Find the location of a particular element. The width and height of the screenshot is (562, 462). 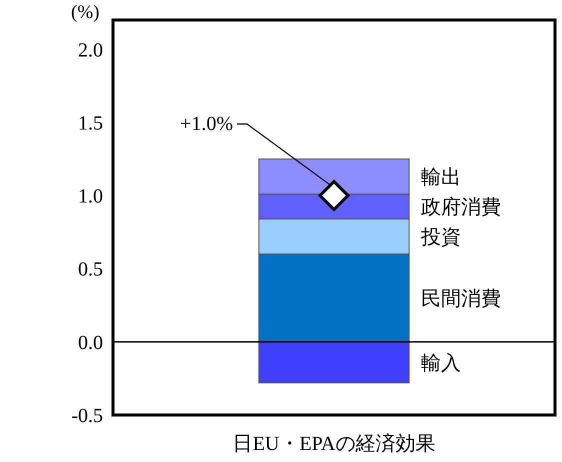

annotation: +1.0% is located at coordinates (206, 124).